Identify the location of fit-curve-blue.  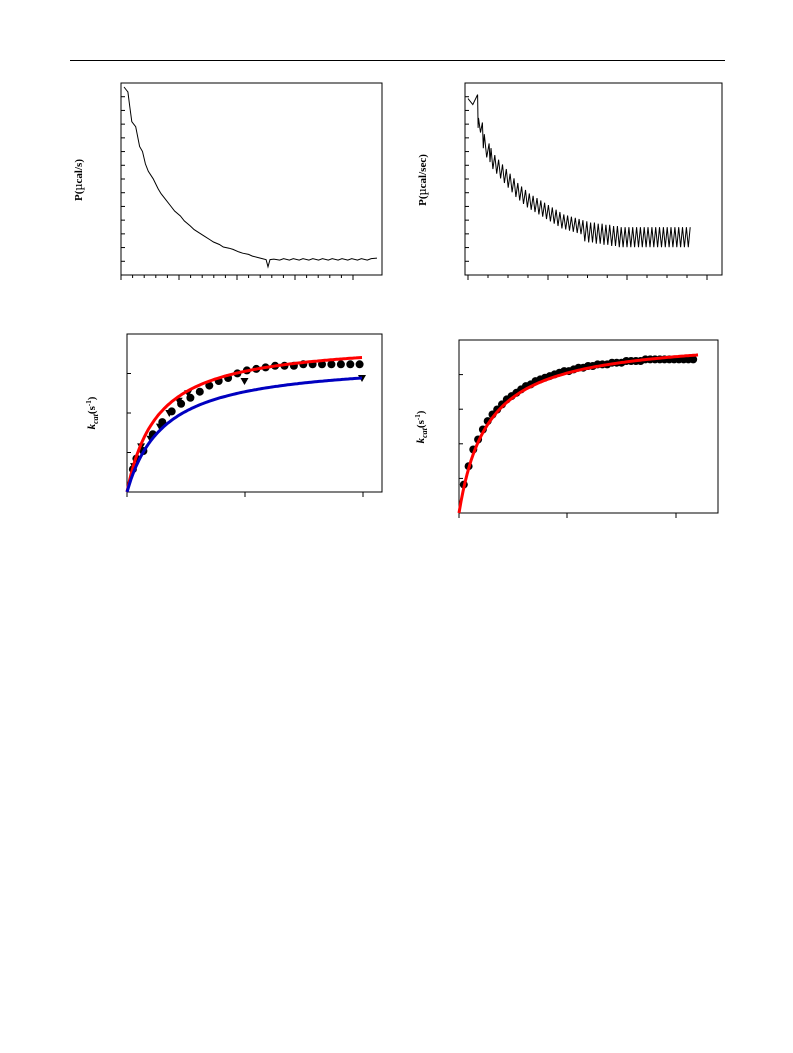
(244, 434).